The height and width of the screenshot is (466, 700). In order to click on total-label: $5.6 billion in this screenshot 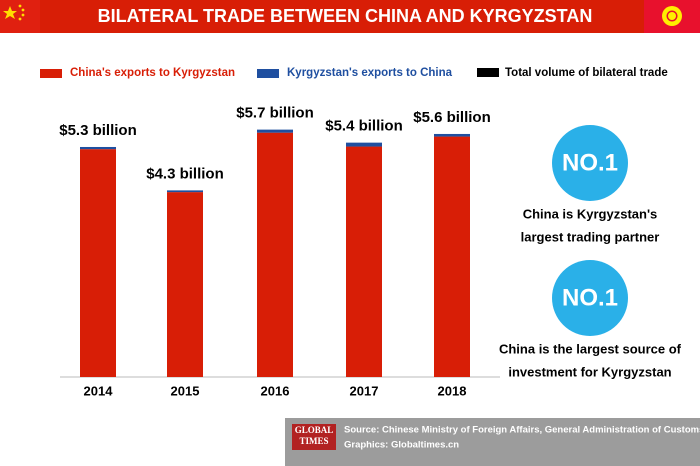, I will do `click(452, 117)`.